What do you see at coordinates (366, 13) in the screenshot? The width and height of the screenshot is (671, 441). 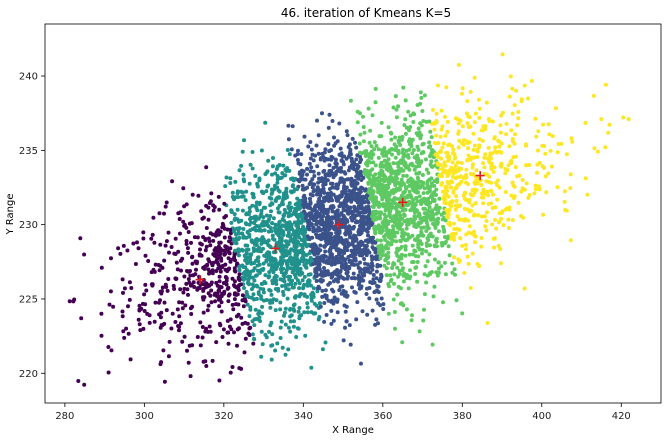 I see `chart-title: 46. iteration of Kmeans K=5` at bounding box center [366, 13].